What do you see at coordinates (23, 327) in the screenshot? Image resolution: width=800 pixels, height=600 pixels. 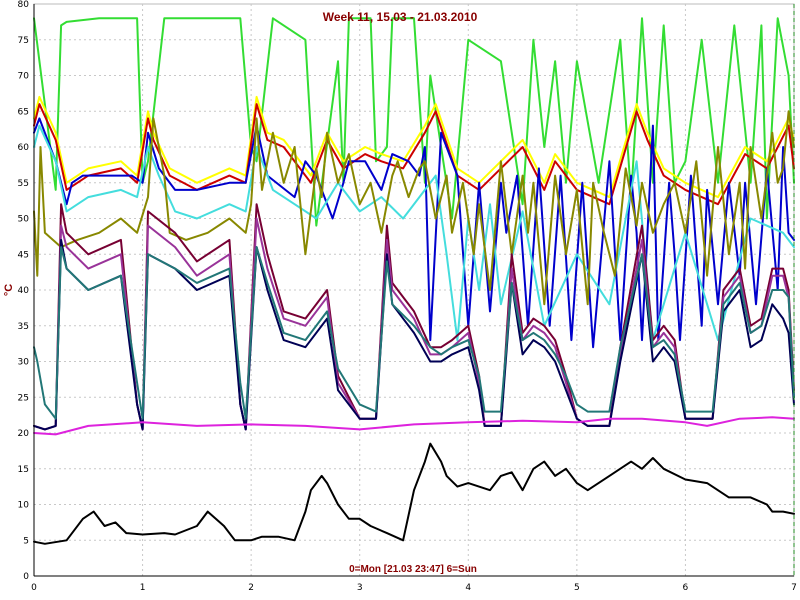 I see `y-tick-label: 35` at bounding box center [23, 327].